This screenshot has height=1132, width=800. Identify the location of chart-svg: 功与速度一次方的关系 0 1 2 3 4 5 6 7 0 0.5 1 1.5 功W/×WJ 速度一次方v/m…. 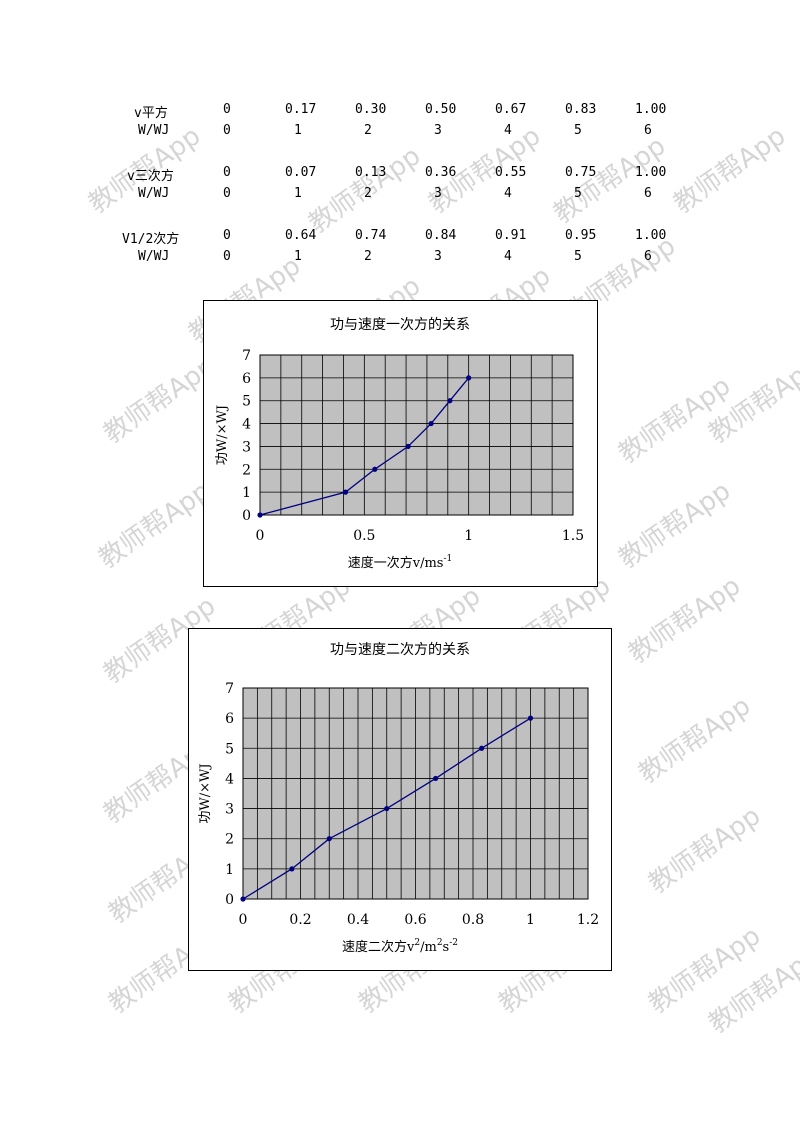
(399, 444).